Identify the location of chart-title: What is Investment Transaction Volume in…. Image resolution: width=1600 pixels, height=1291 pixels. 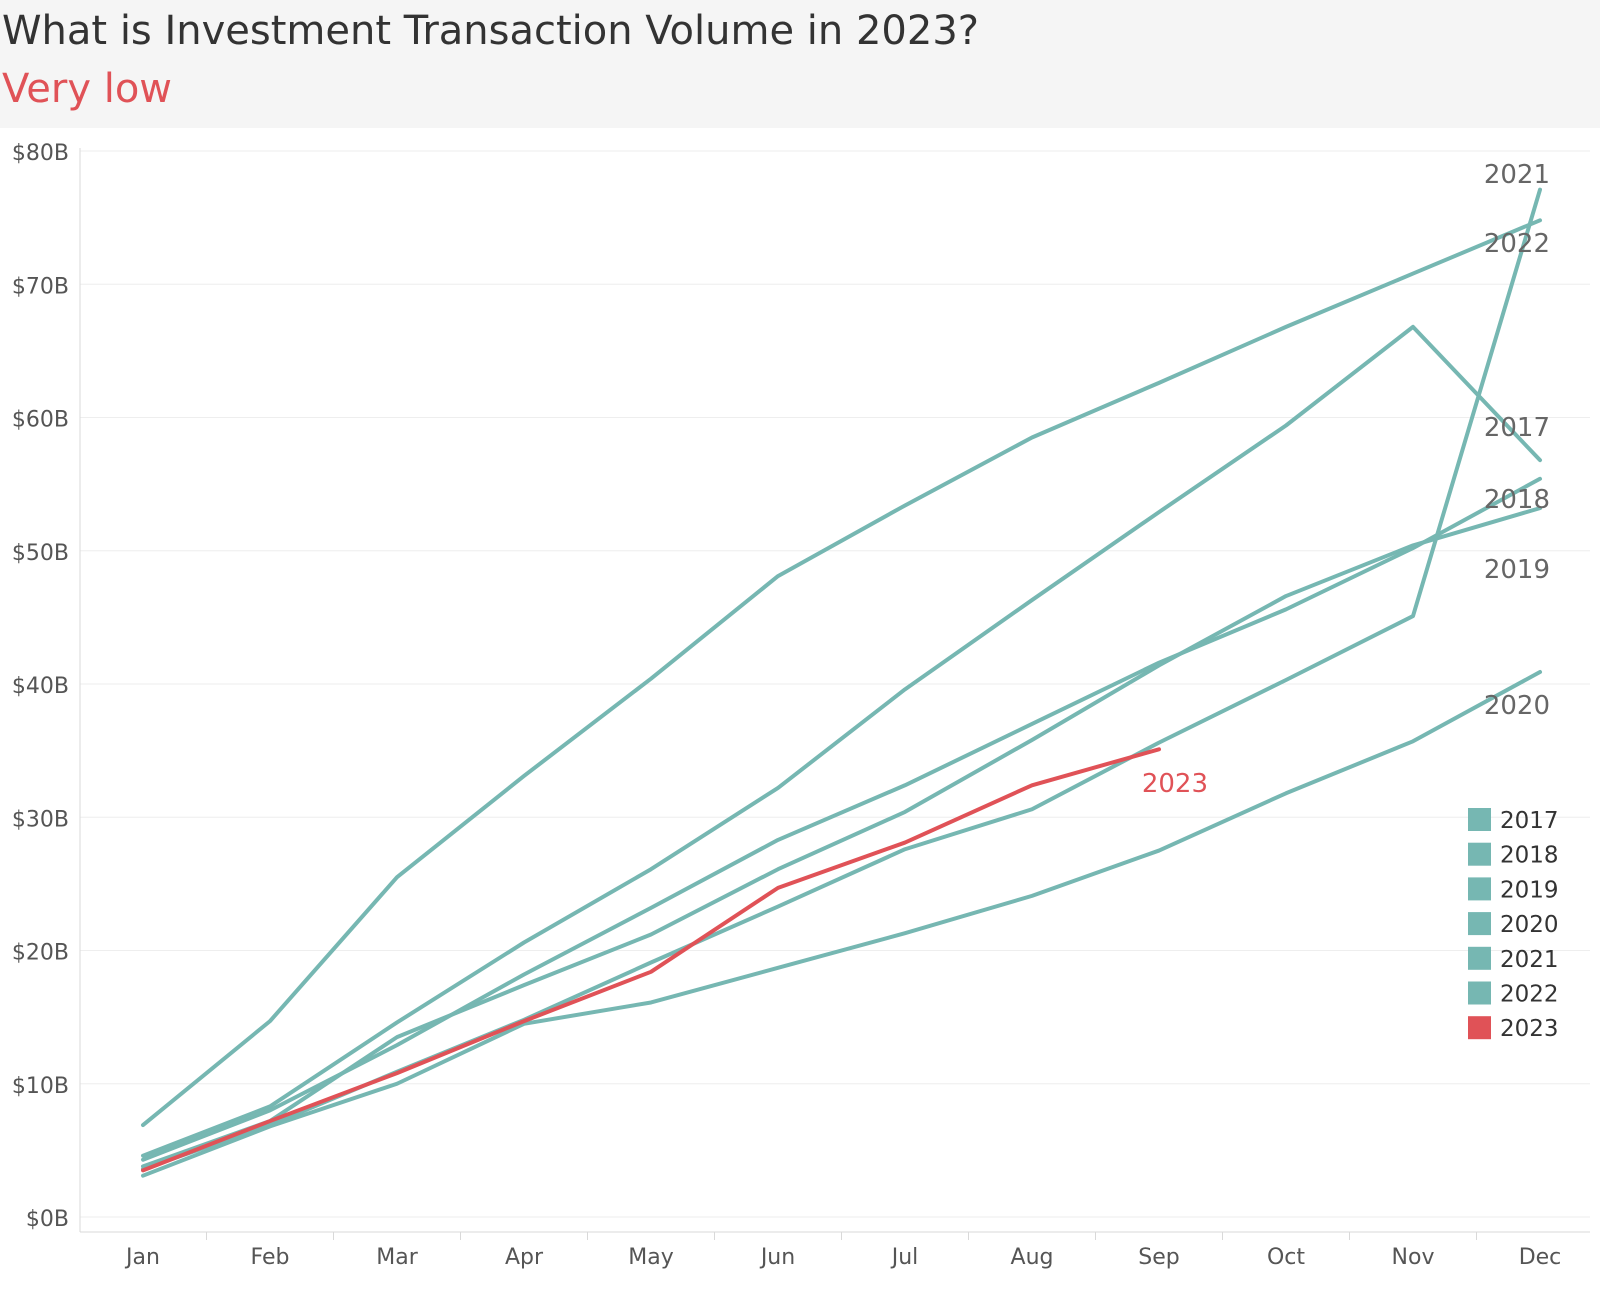
(490, 31).